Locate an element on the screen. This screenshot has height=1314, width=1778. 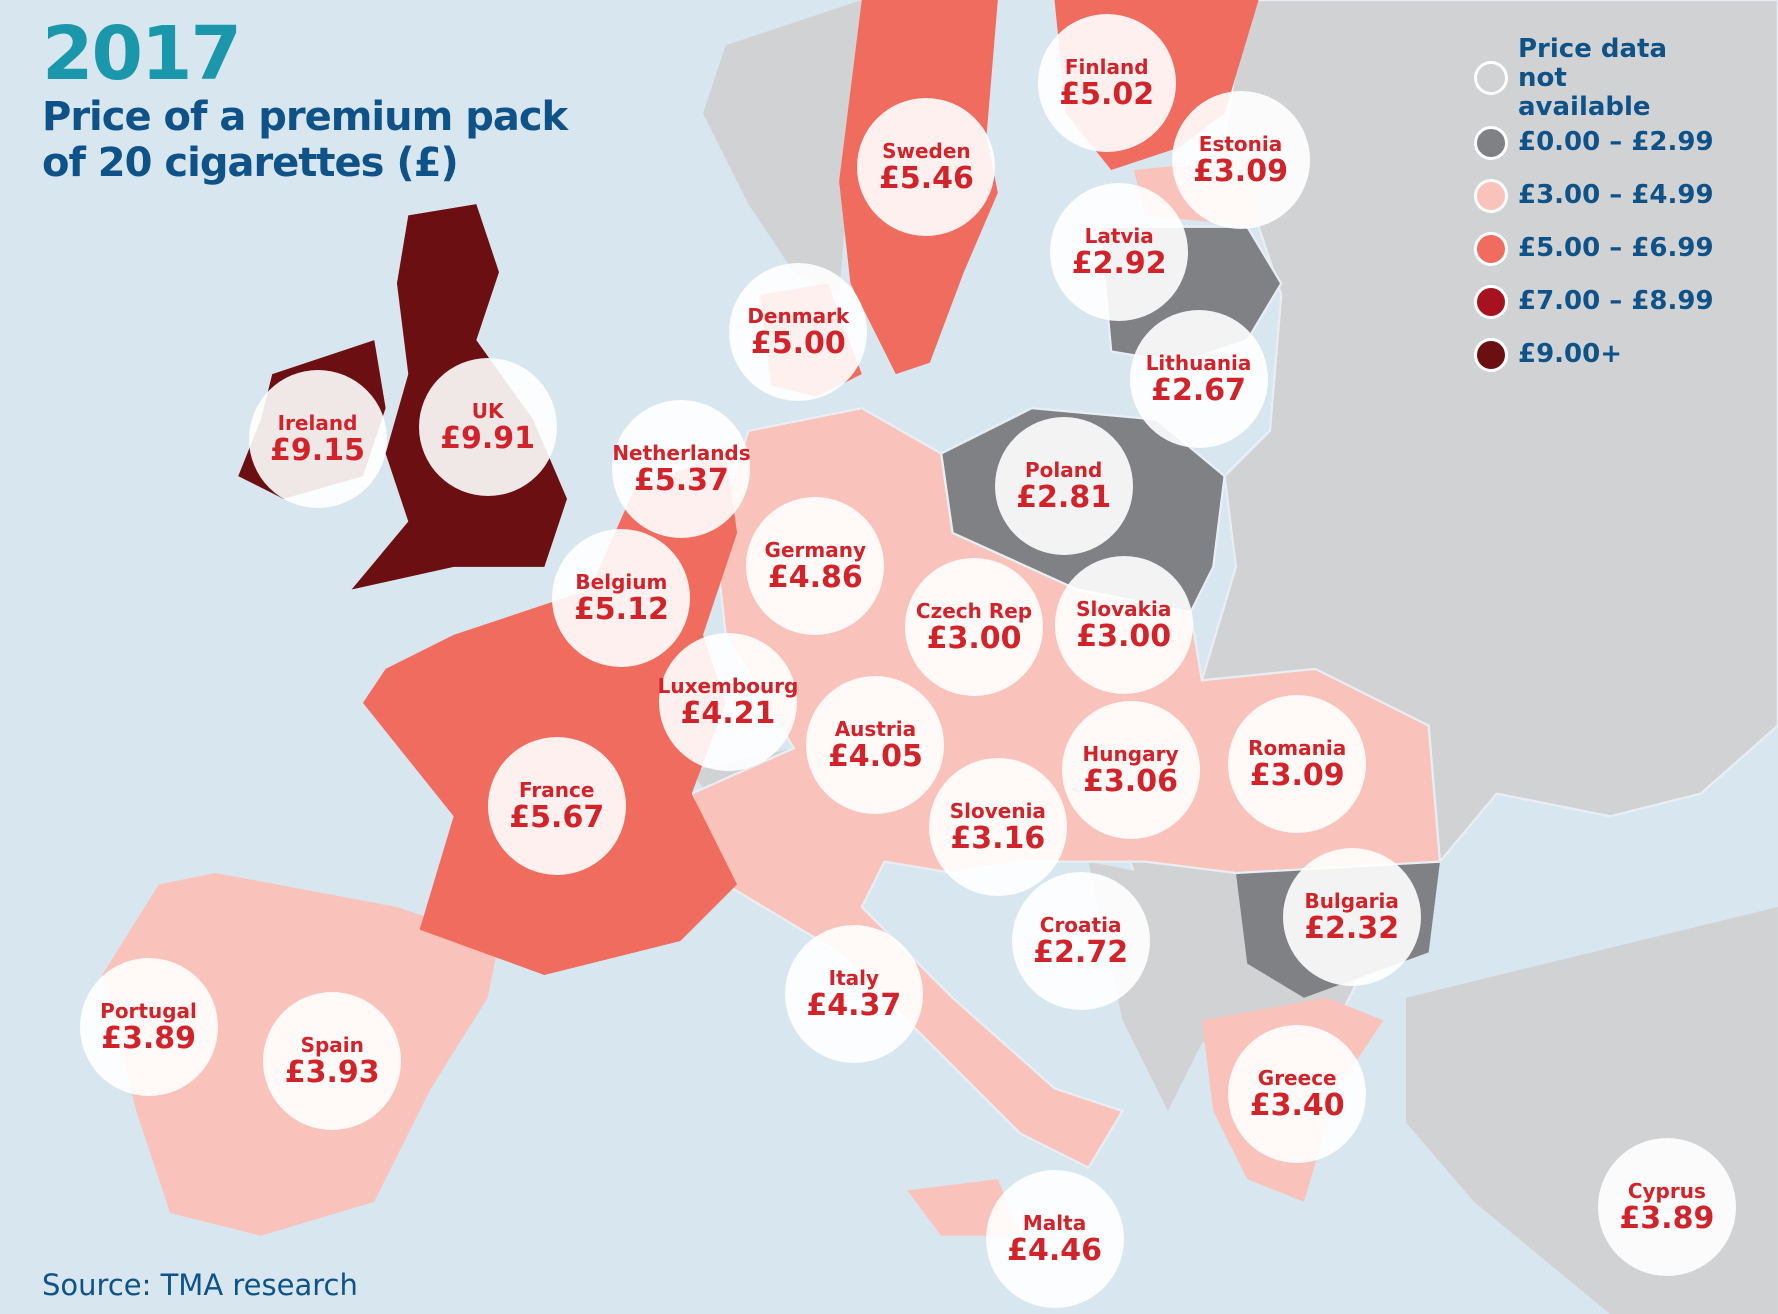
country-price: £2.32 is located at coordinates (1352, 929).